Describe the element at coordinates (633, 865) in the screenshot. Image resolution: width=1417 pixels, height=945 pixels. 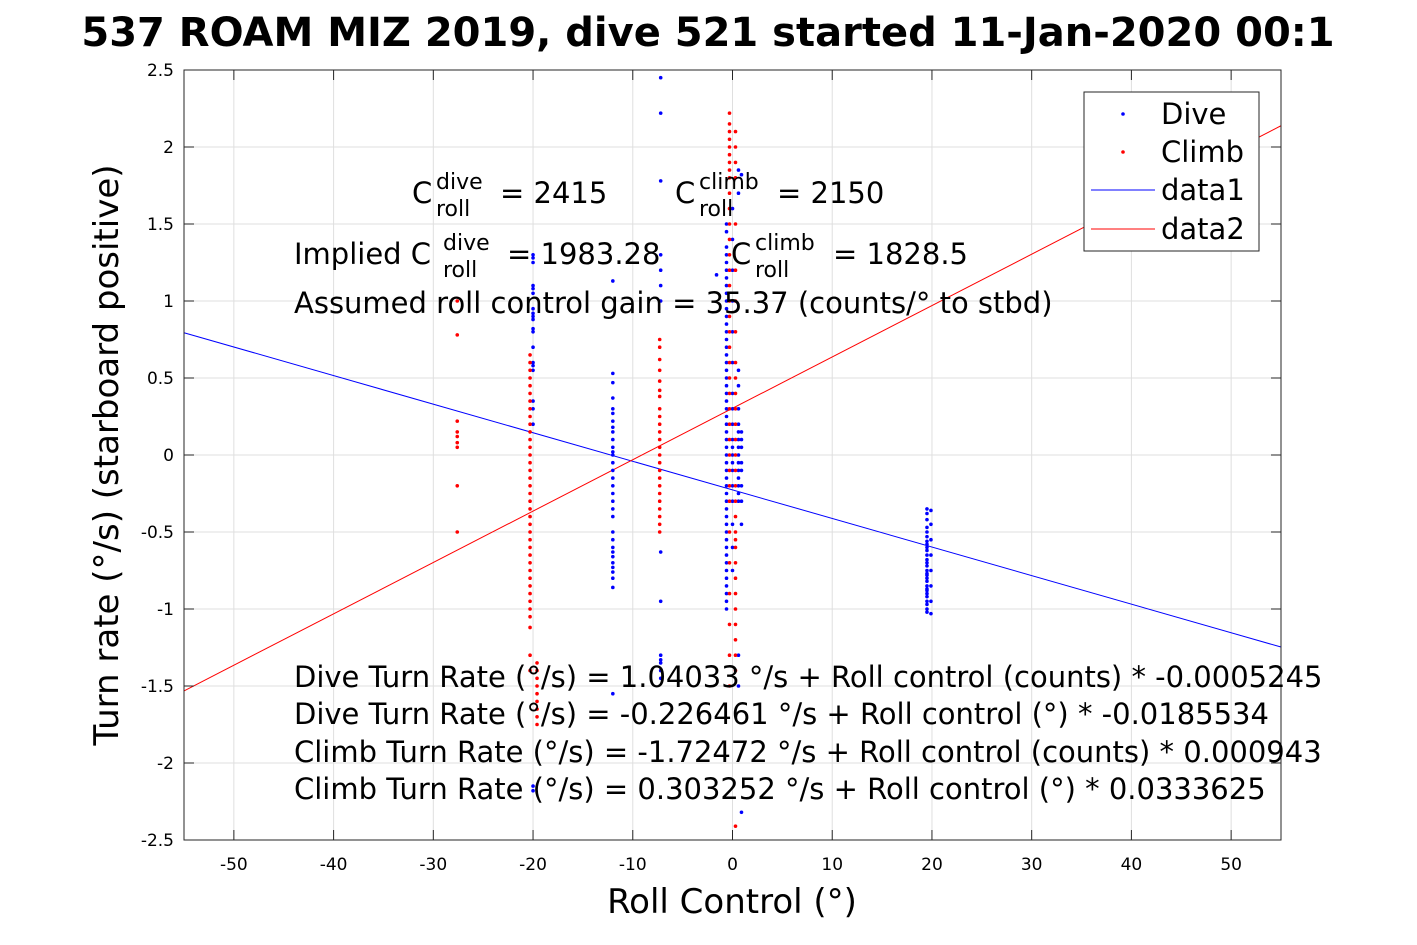
I see `x-tick-label: -10` at that location.